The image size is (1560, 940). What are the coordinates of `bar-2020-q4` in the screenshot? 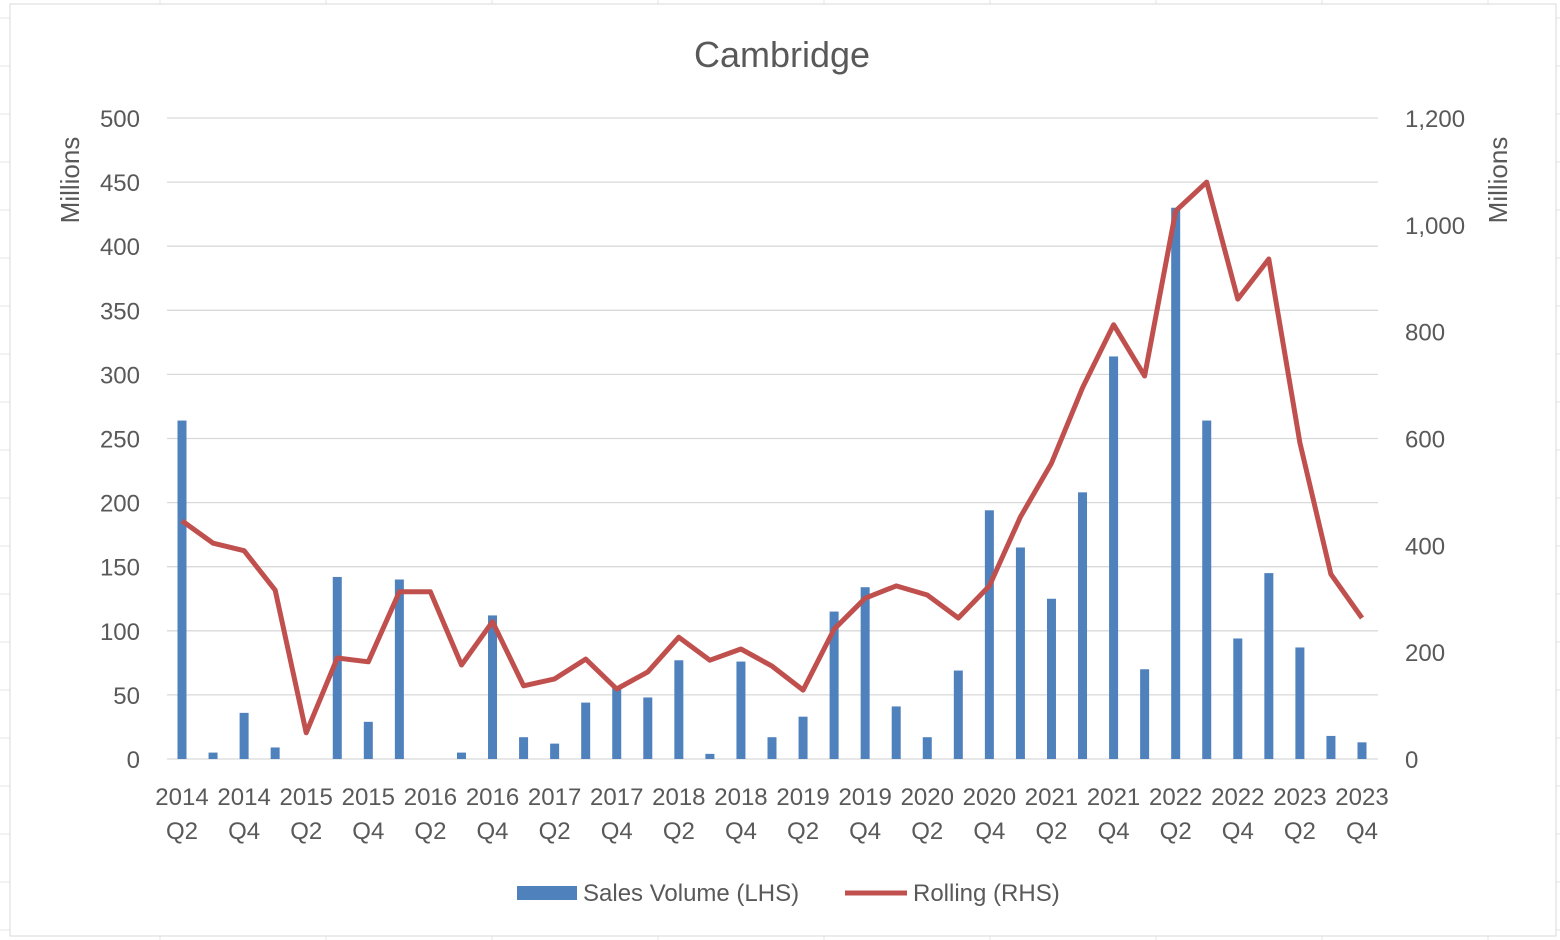 It's located at (989, 634).